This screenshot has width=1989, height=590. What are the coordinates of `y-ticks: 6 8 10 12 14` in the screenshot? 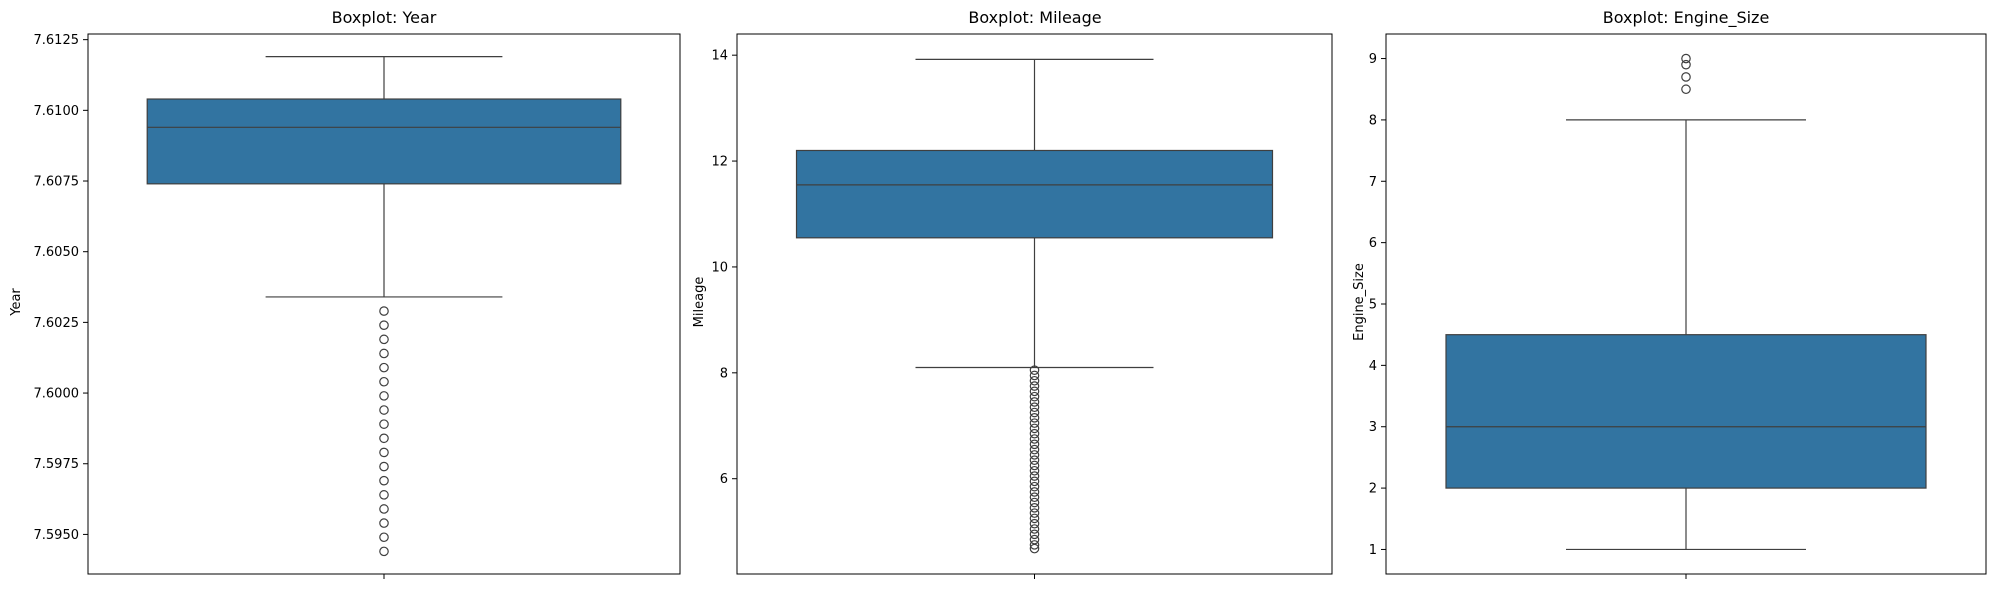 It's located at (873, 314).